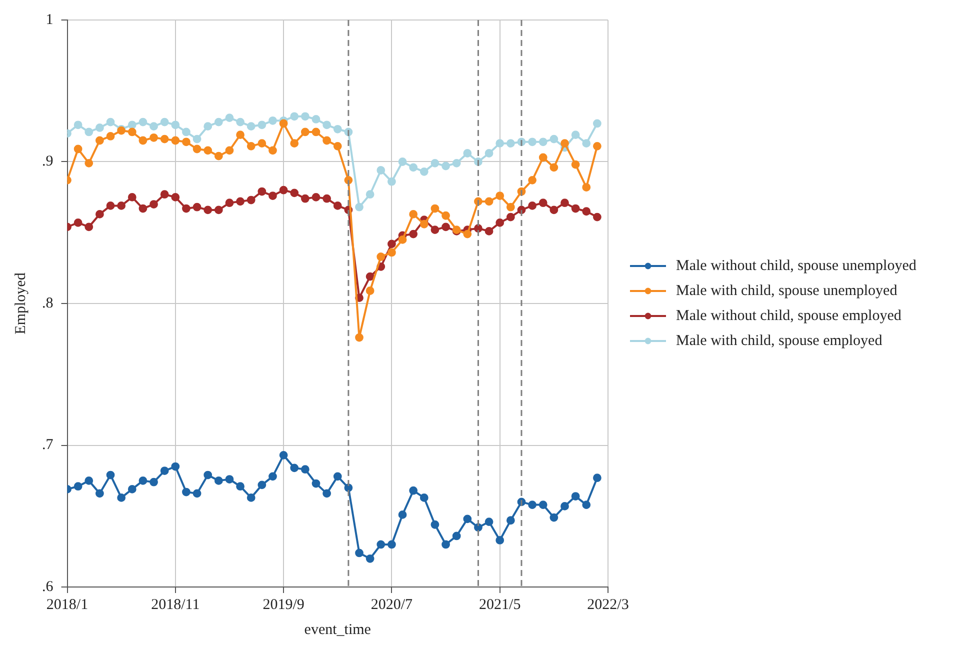 This screenshot has height=649, width=968. Describe the element at coordinates (787, 290) in the screenshot. I see `legend-label: Male with child, spouse unemployed` at that location.